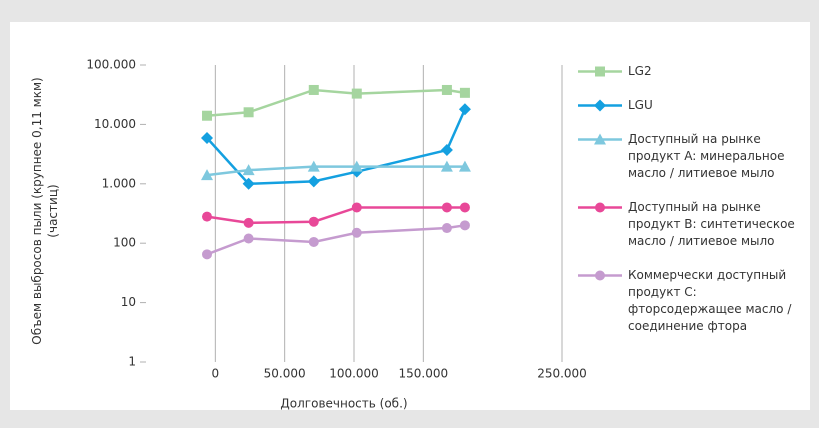  What do you see at coordinates (343, 404) in the screenshot?
I see `x-axis-label: Долговечность (об.)` at bounding box center [343, 404].